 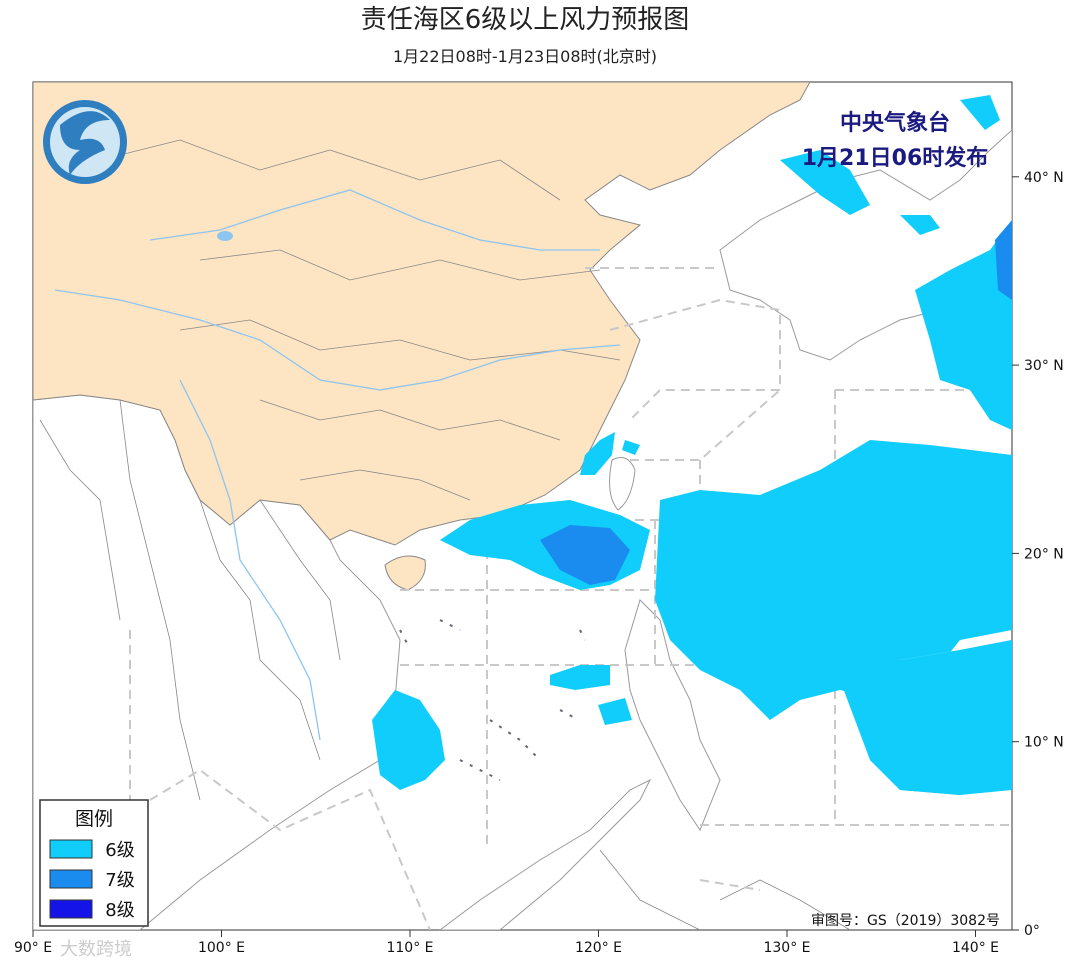 What do you see at coordinates (622, 484) in the screenshot?
I see `taiwan` at bounding box center [622, 484].